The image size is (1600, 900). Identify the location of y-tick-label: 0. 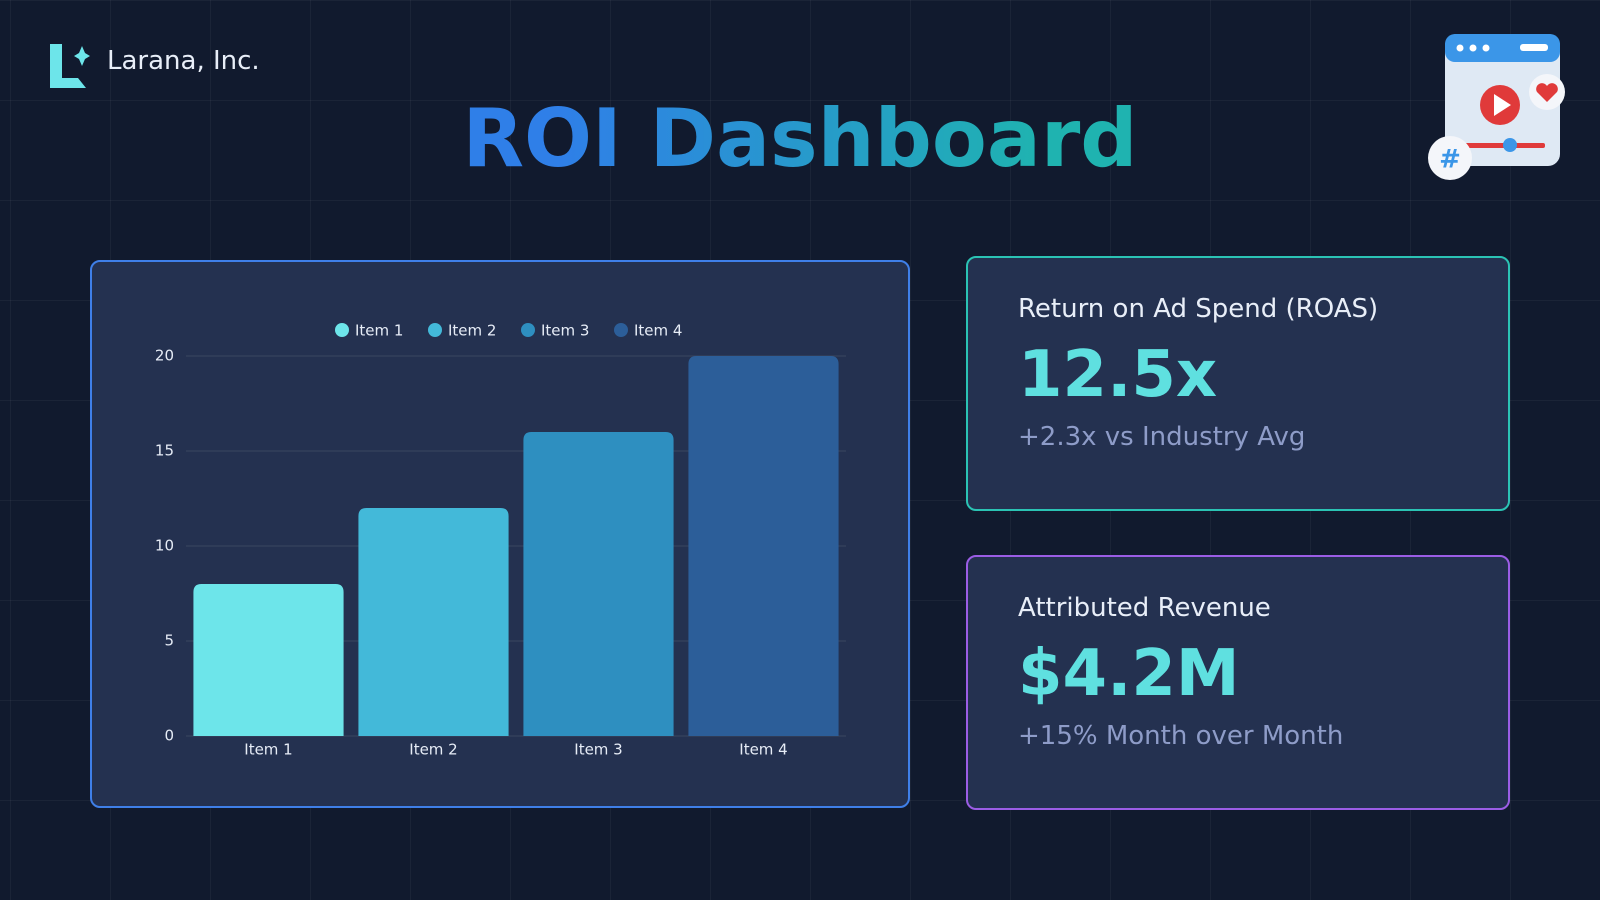
(169, 736).